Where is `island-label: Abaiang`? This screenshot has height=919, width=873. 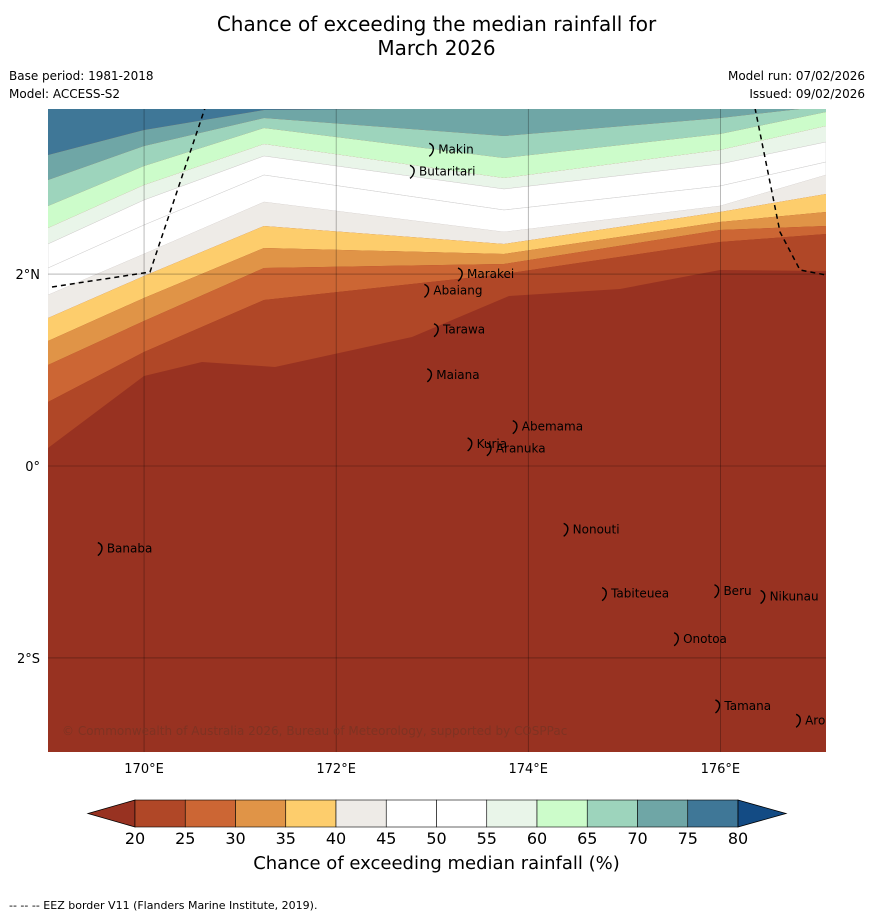
island-label: Abaiang is located at coordinates (457, 290).